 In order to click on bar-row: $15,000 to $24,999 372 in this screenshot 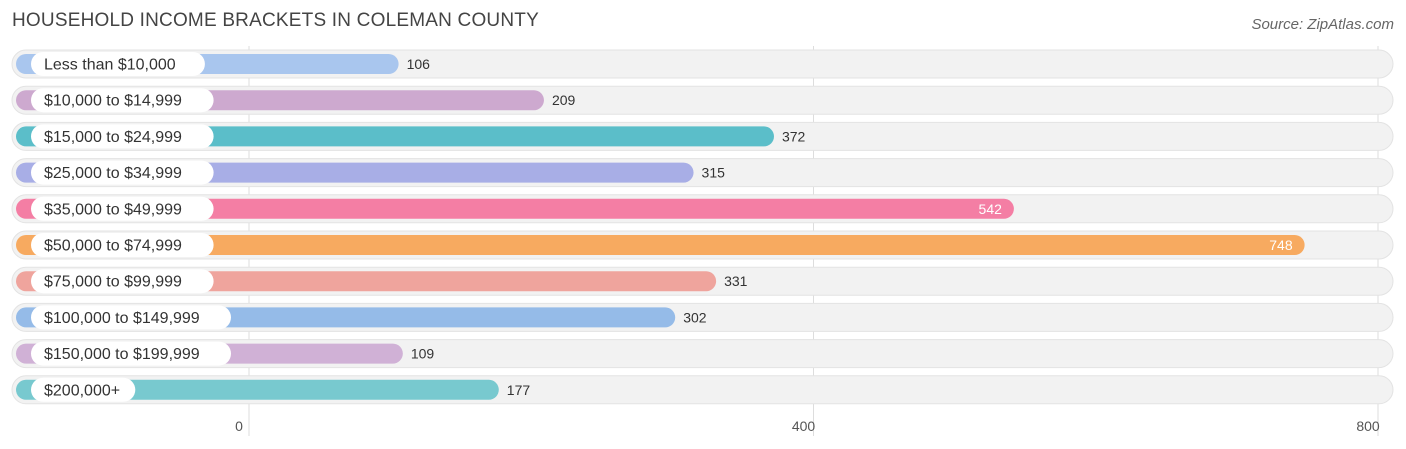, I will do `click(702, 136)`.